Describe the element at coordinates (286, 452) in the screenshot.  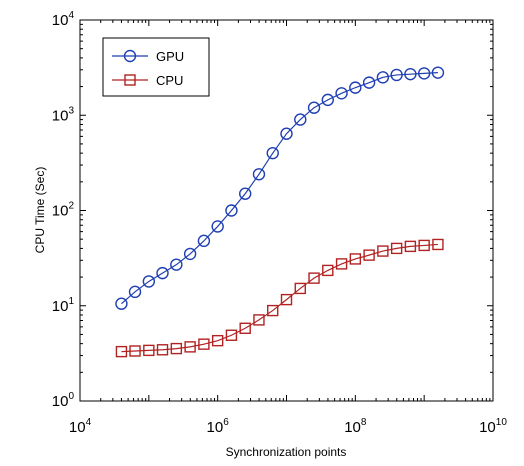
I see `x-axis-label: Synchronization points` at that location.